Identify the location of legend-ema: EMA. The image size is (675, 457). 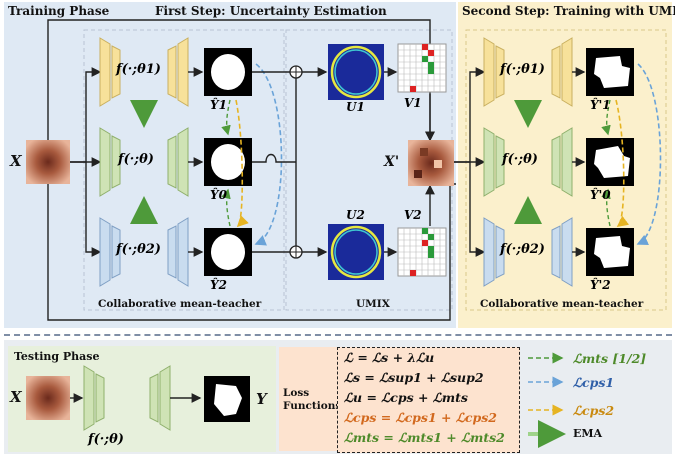
(588, 433).